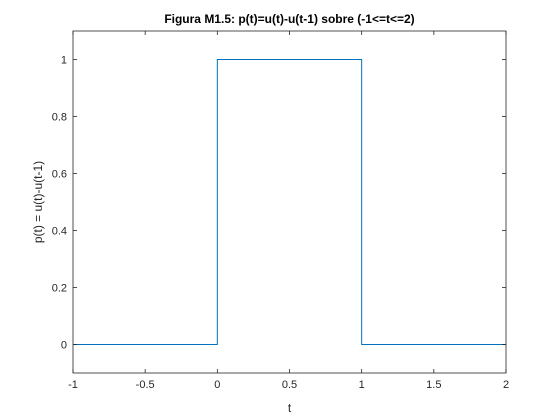 This screenshot has height=420, width=560. What do you see at coordinates (59, 118) in the screenshot?
I see `y-tick-label: 0.8` at bounding box center [59, 118].